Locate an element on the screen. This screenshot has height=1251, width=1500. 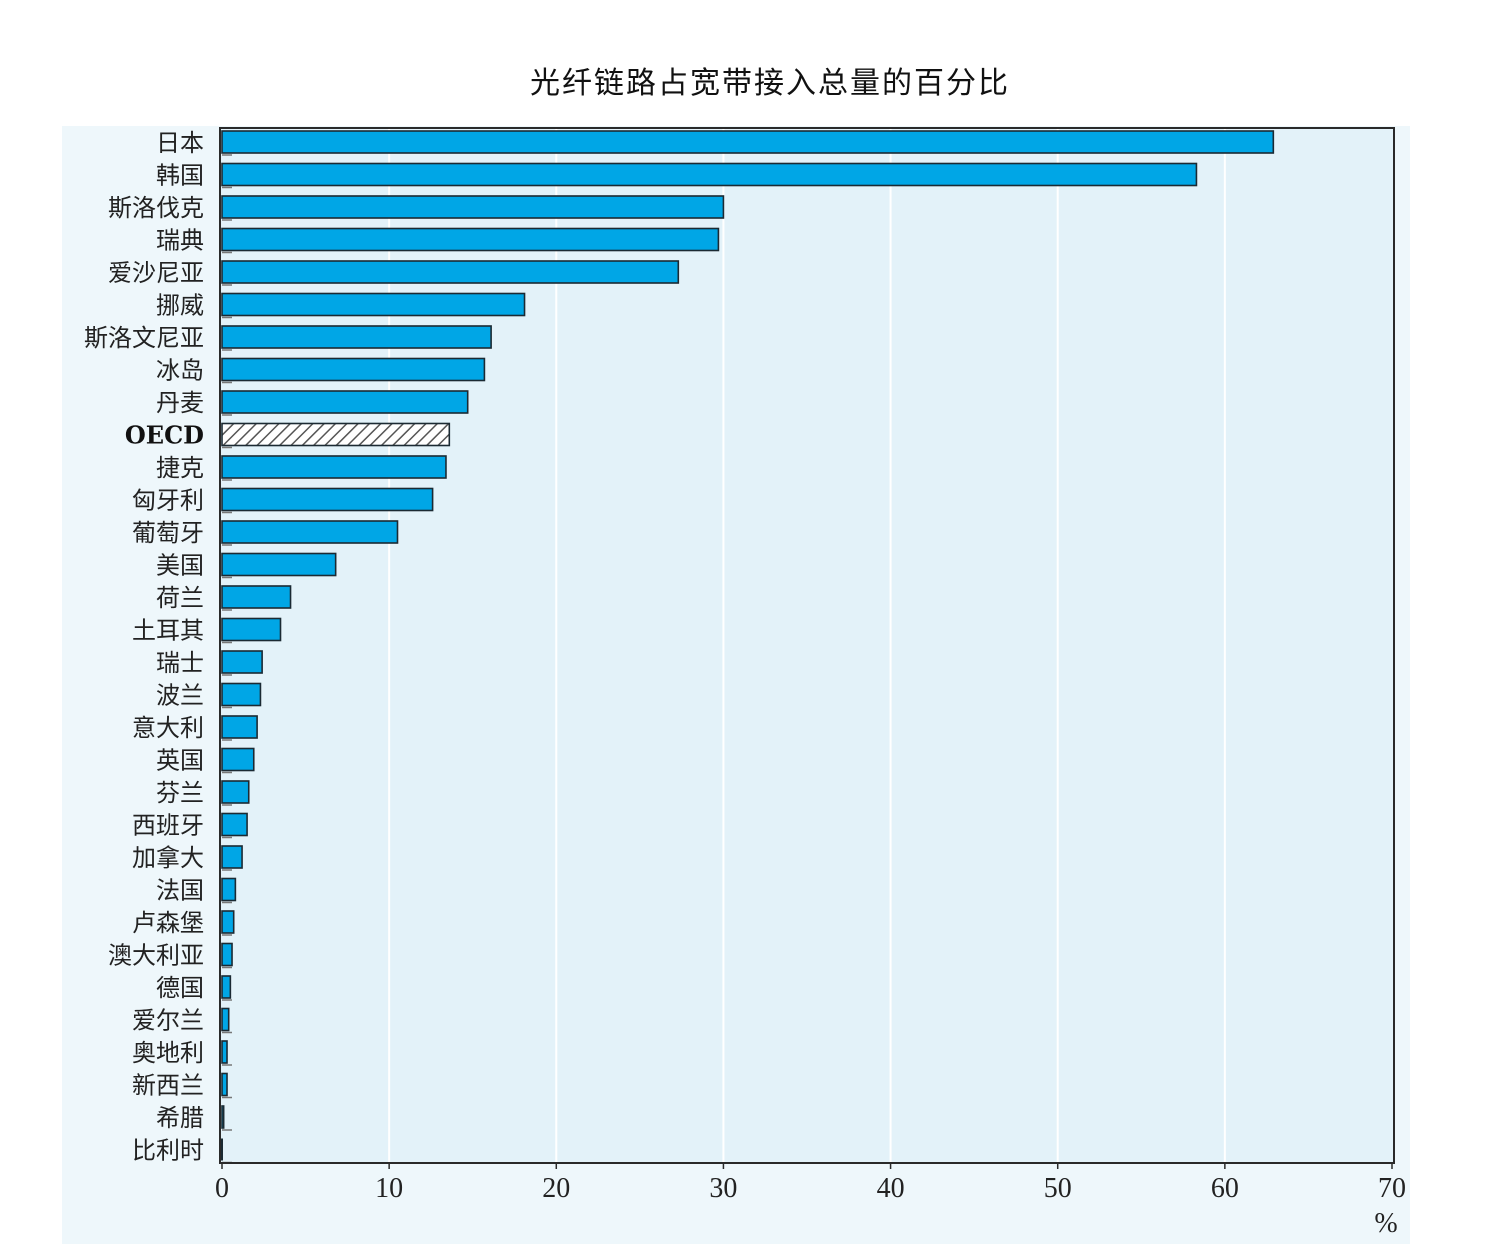
category-label: 西班牙 is located at coordinates (168, 826).